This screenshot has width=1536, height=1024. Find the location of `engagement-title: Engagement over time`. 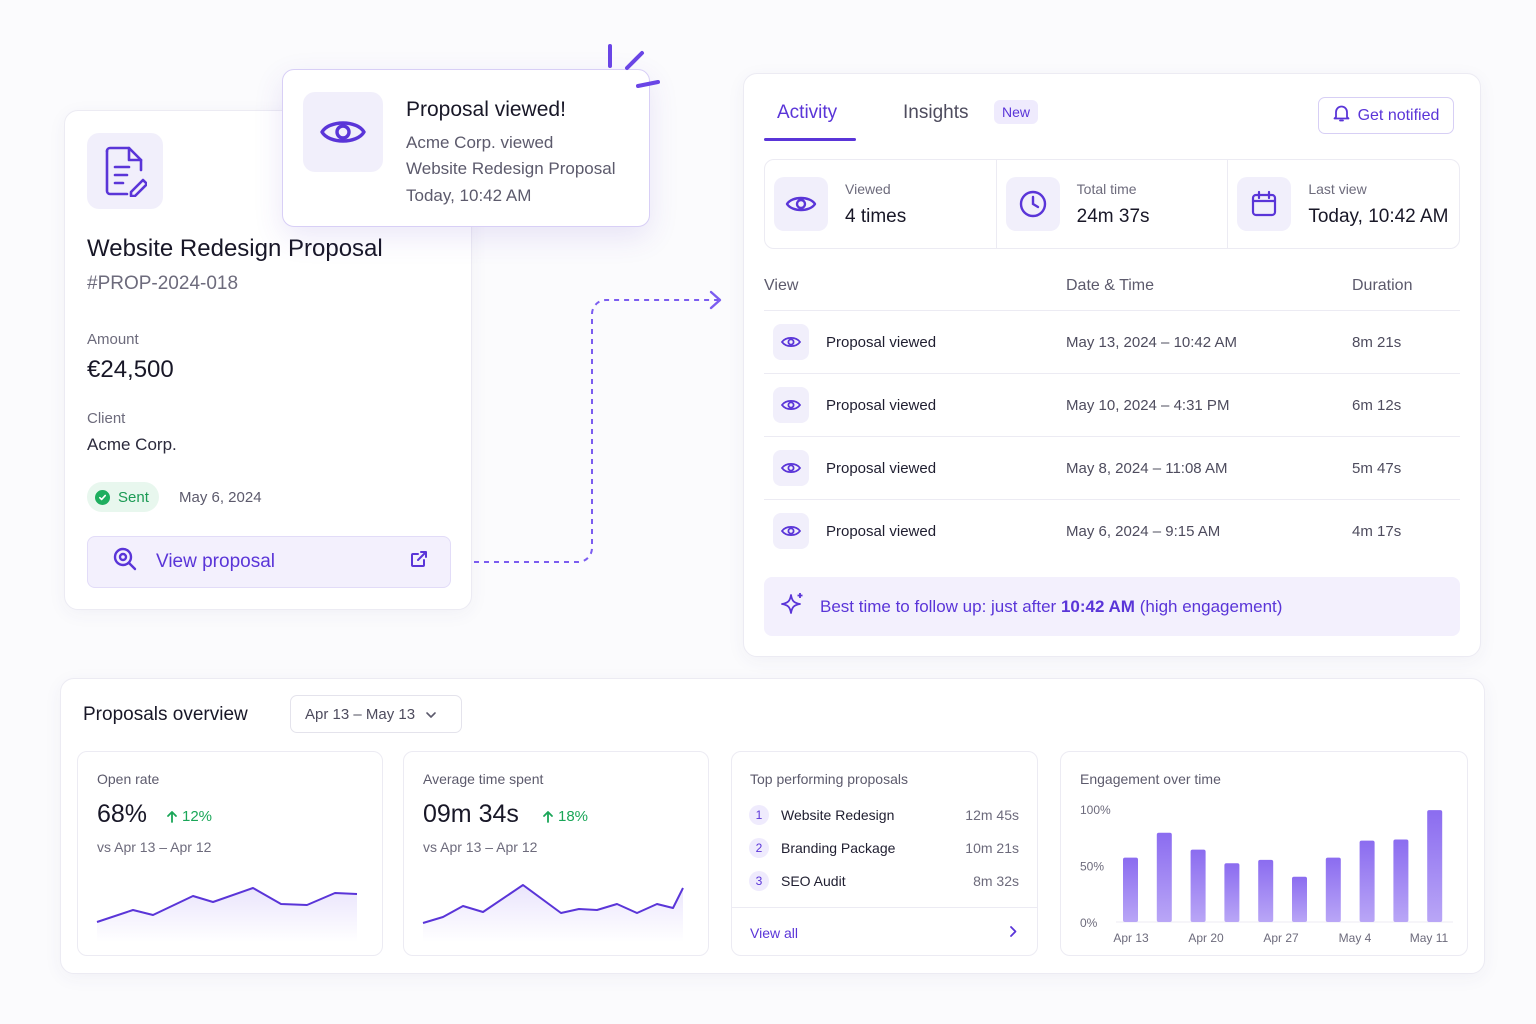

engagement-title: Engagement over time is located at coordinates (1150, 779).